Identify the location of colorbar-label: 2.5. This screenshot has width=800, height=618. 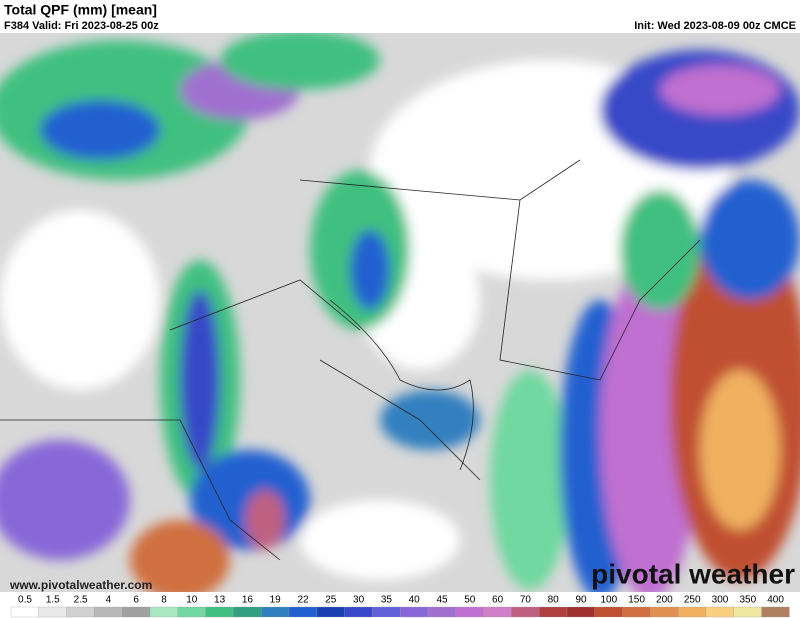
(81, 600).